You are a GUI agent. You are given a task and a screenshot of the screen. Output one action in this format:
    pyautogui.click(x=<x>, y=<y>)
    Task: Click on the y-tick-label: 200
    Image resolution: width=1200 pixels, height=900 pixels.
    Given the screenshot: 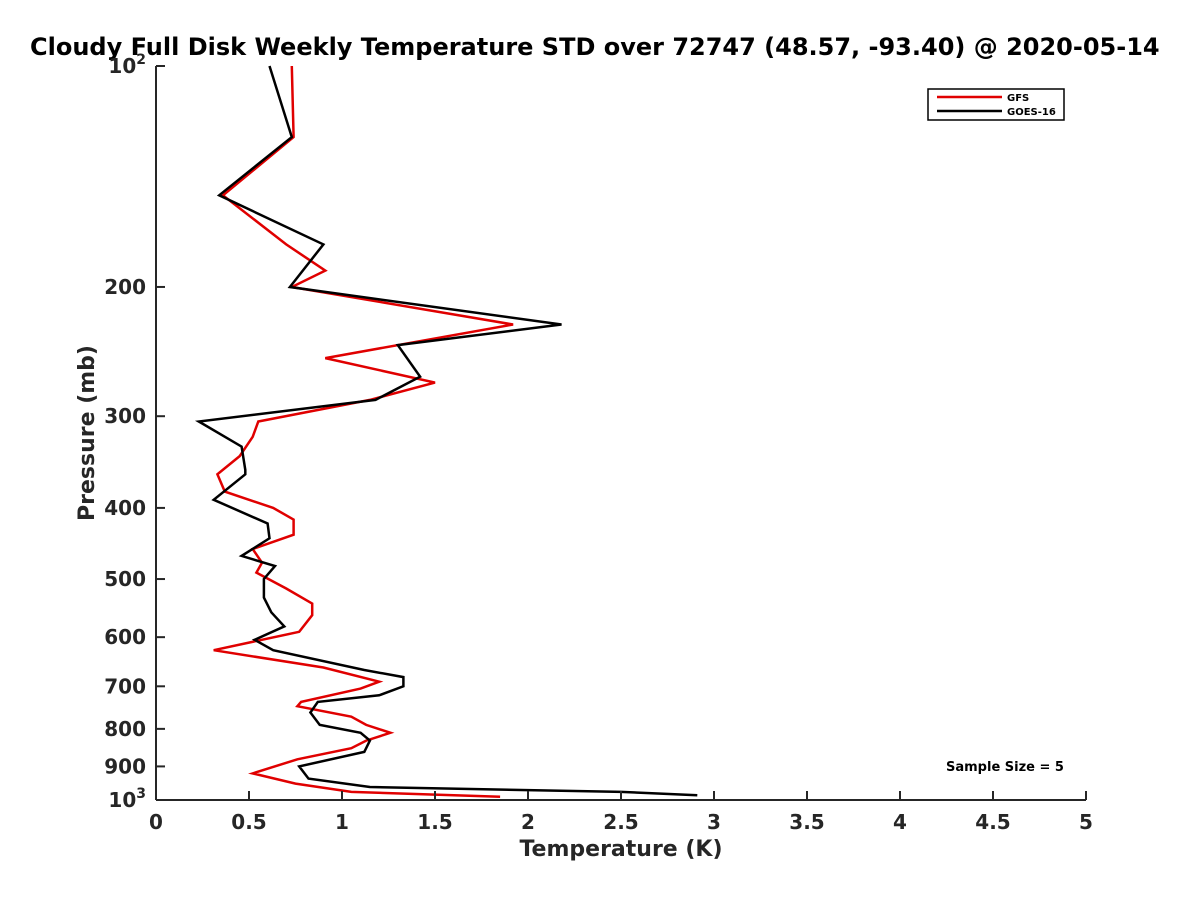 What is the action you would take?
    pyautogui.click(x=125, y=287)
    